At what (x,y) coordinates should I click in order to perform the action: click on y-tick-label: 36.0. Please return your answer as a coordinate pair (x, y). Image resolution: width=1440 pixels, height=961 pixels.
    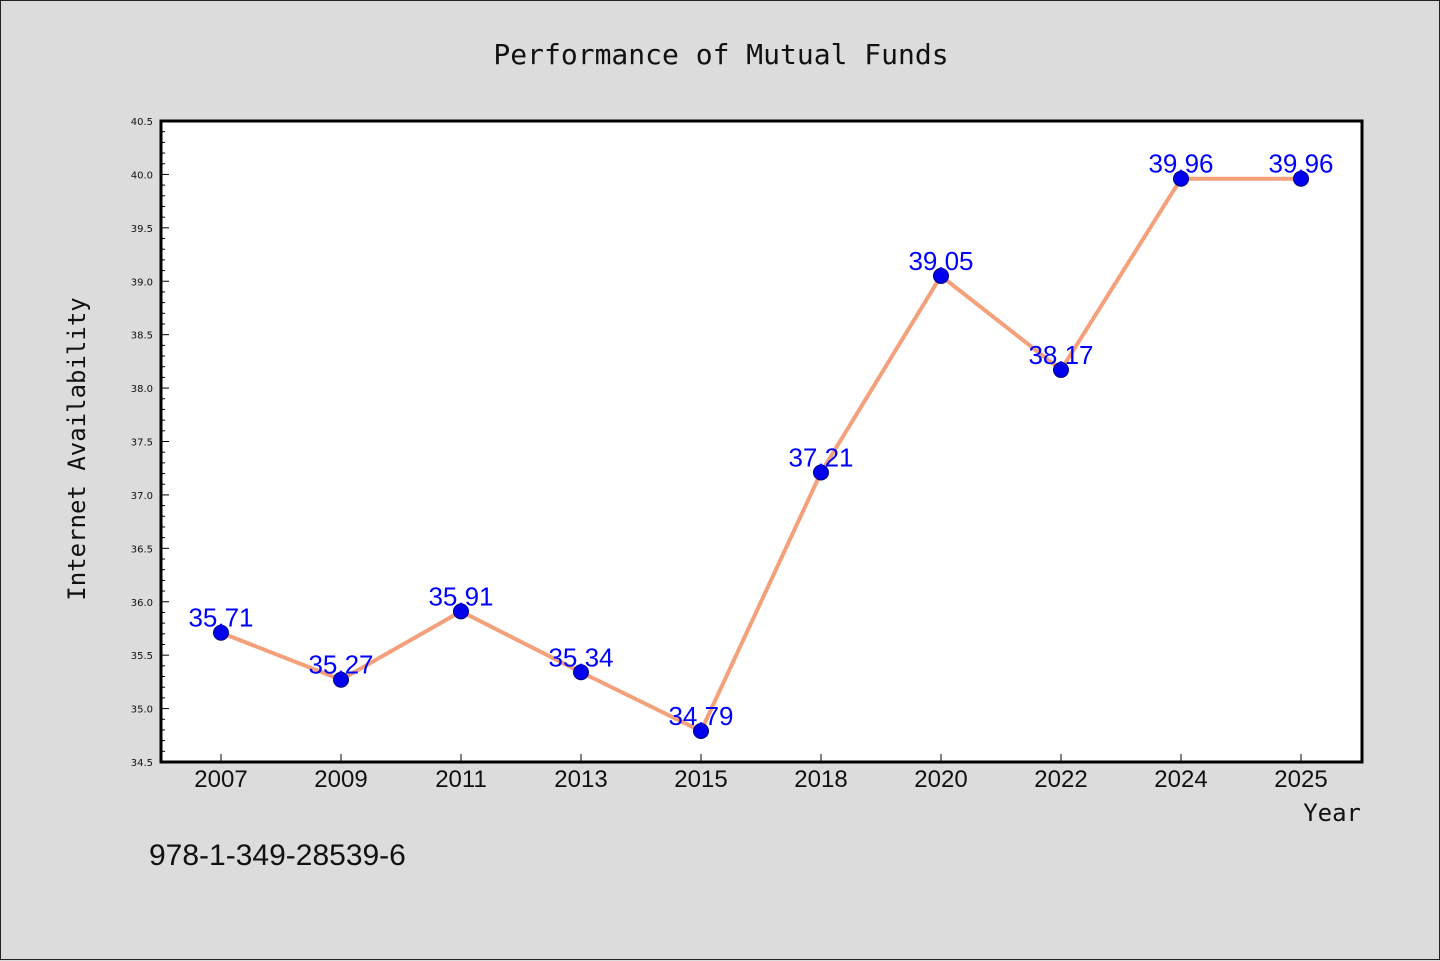
    Looking at the image, I should click on (142, 603).